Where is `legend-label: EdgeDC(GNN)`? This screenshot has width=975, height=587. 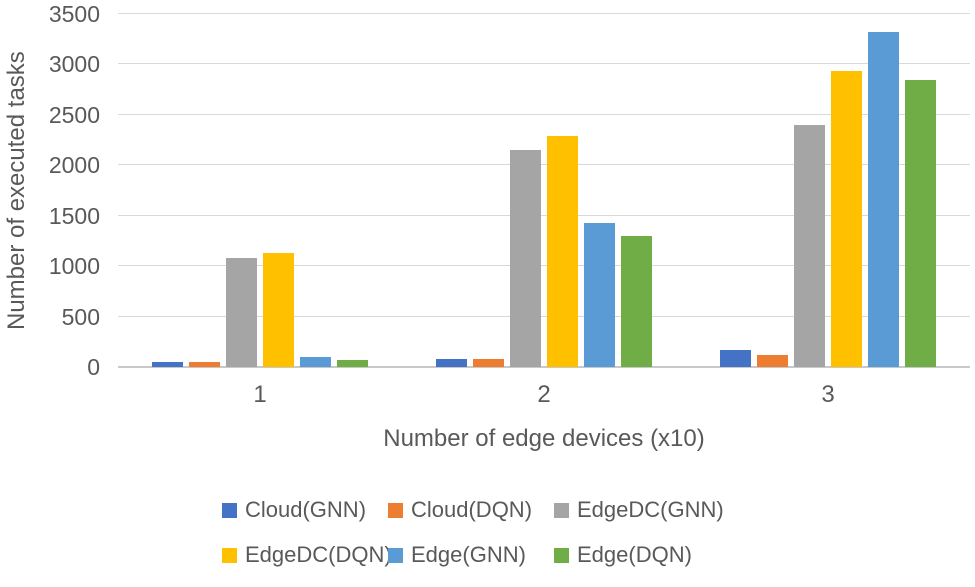 legend-label: EdgeDC(GNN) is located at coordinates (650, 509).